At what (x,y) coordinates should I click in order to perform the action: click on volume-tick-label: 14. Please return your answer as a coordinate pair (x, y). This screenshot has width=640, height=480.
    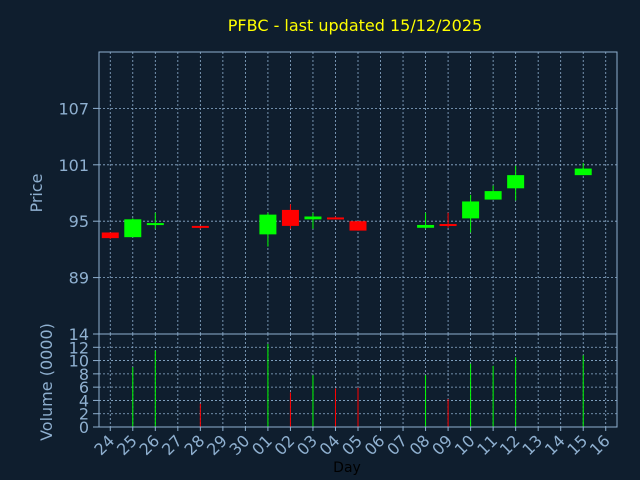
    Looking at the image, I should click on (79, 334).